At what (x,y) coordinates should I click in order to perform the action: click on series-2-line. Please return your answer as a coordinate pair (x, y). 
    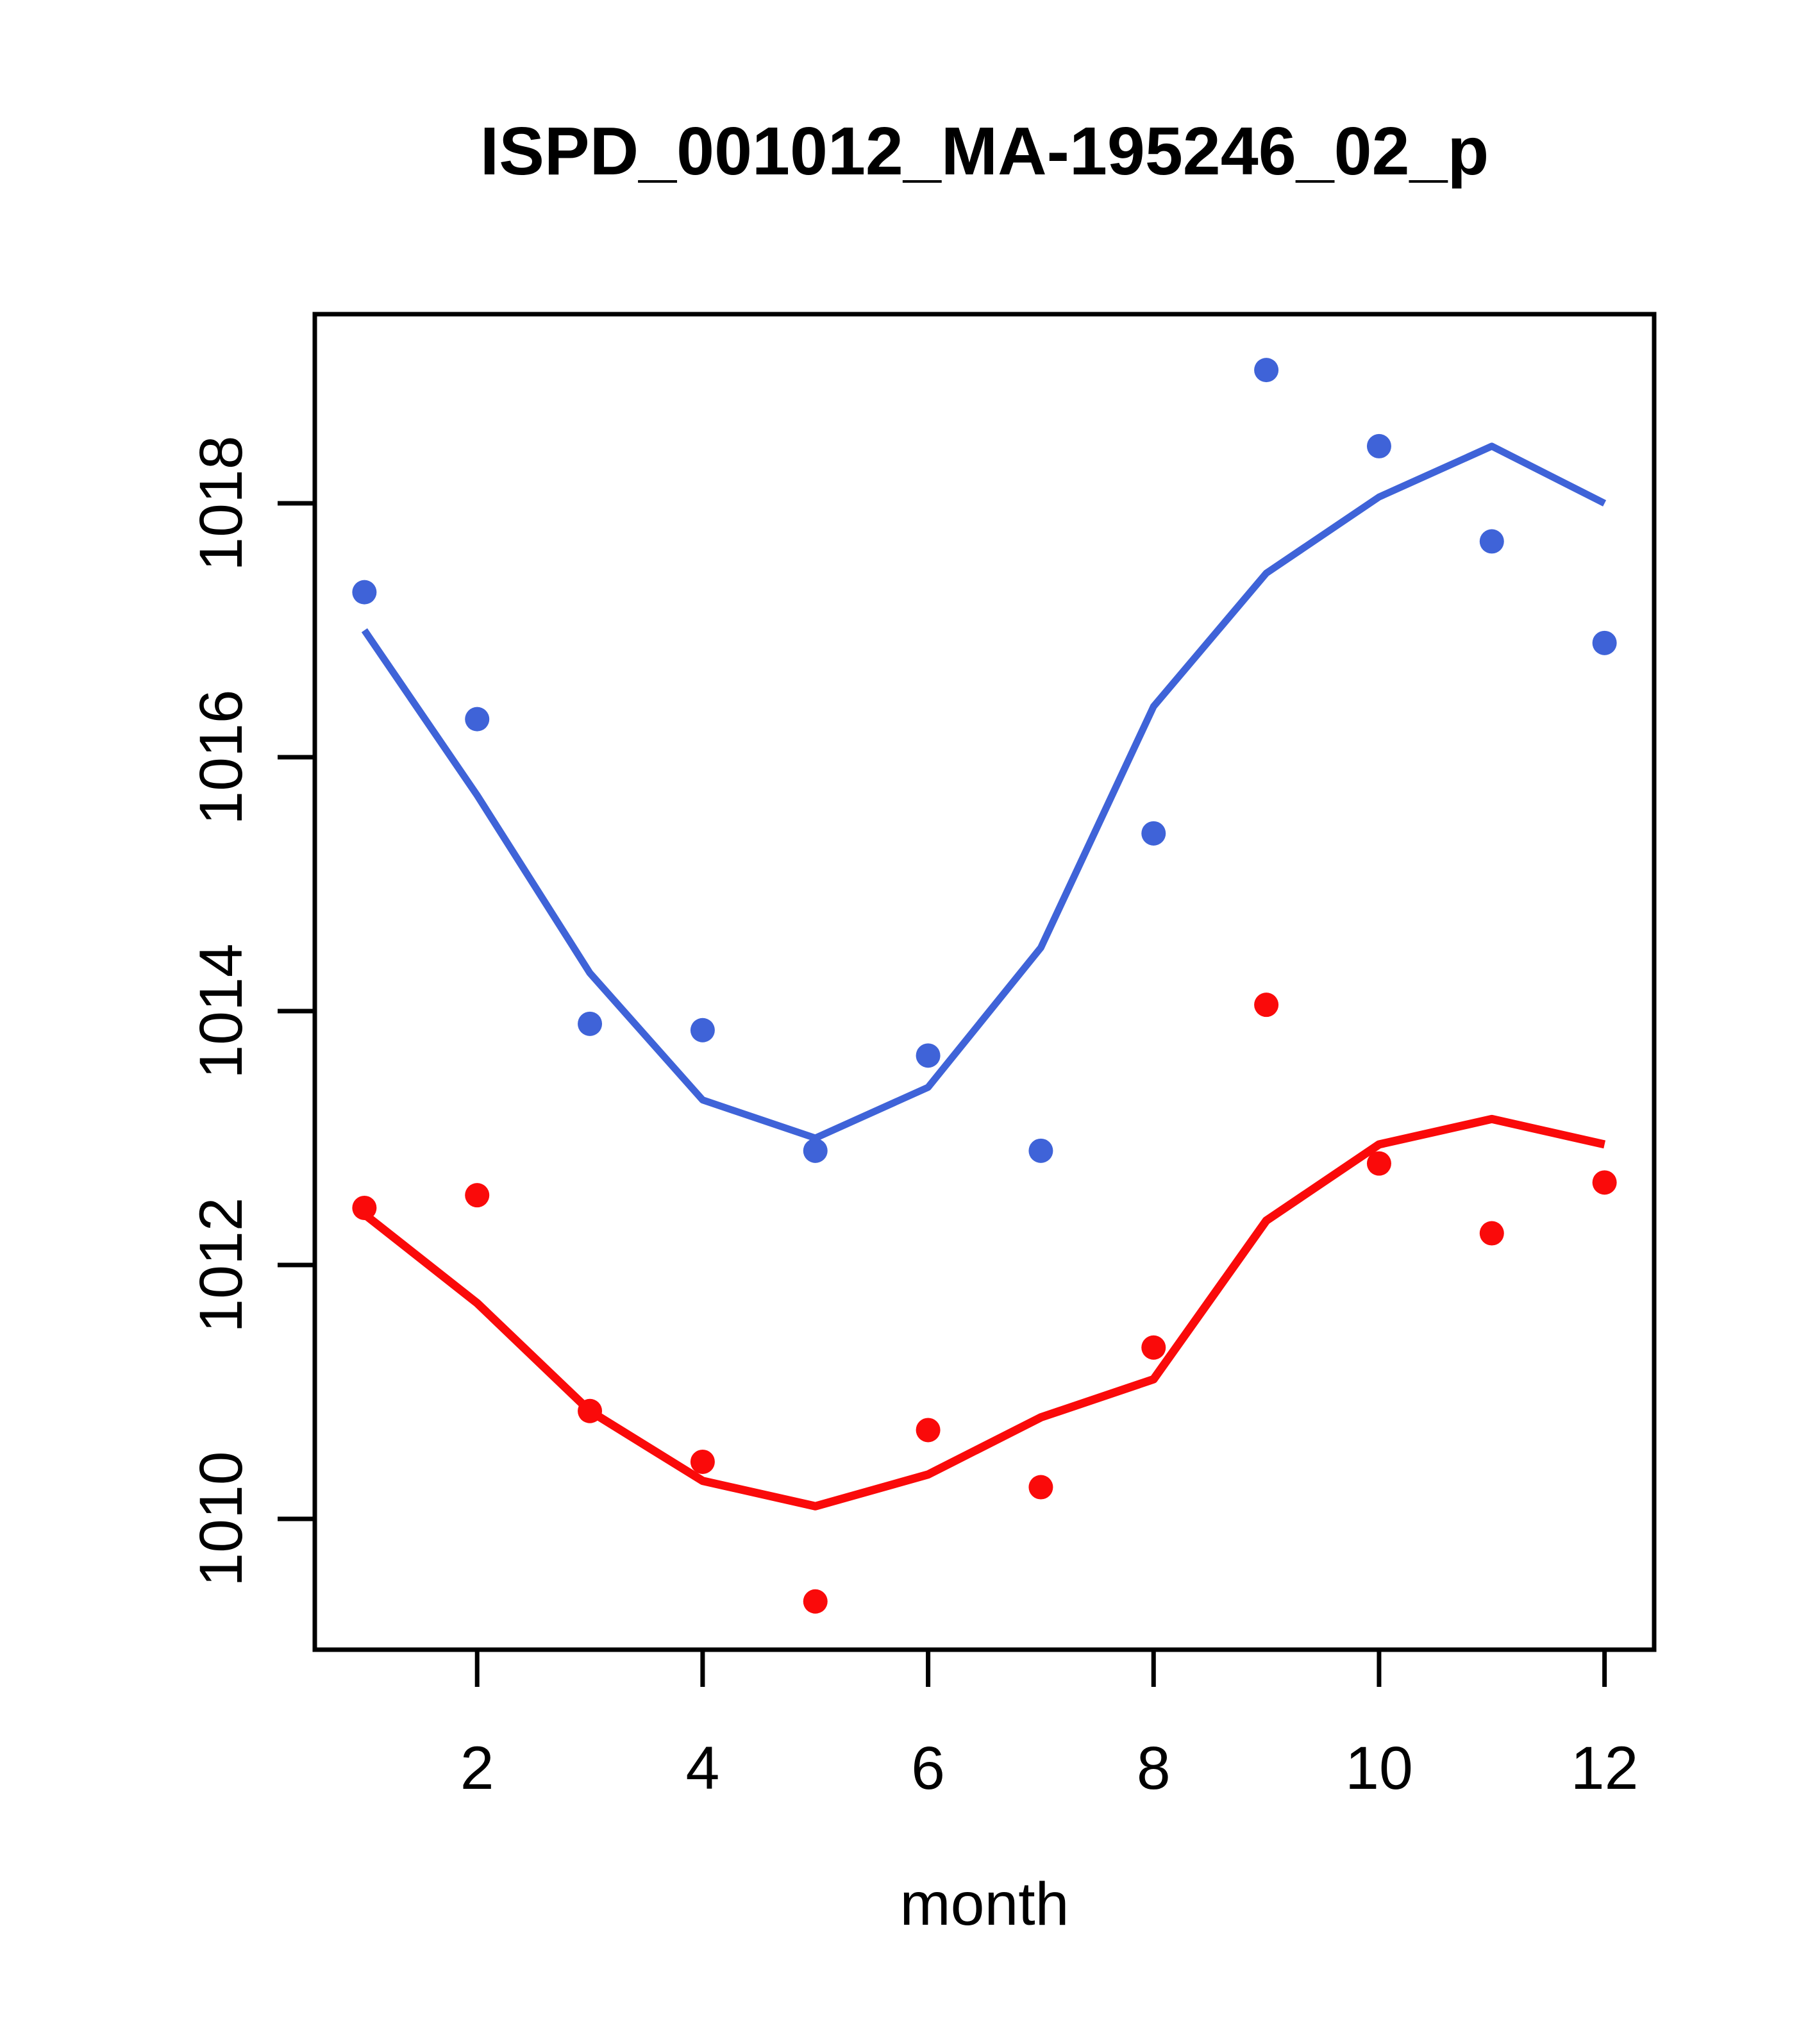
    Looking at the image, I should click on (984, 1312).